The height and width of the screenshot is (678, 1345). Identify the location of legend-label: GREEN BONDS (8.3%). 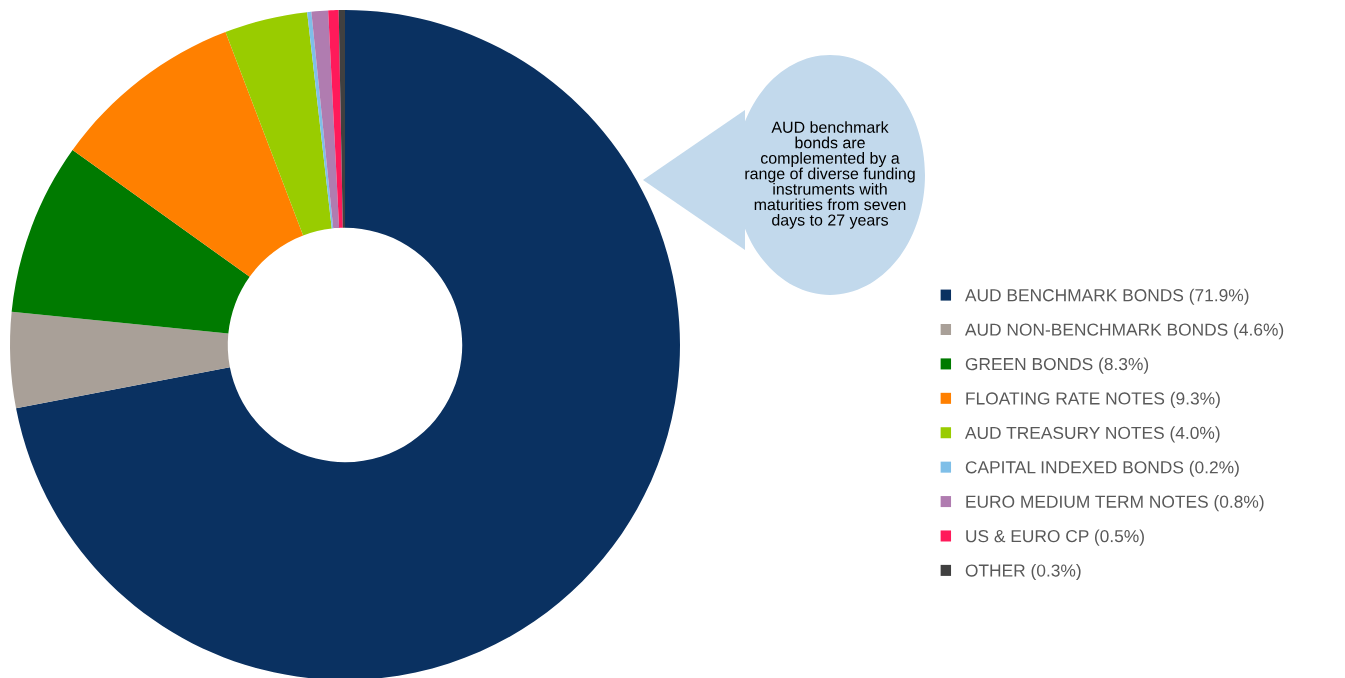
(1057, 365).